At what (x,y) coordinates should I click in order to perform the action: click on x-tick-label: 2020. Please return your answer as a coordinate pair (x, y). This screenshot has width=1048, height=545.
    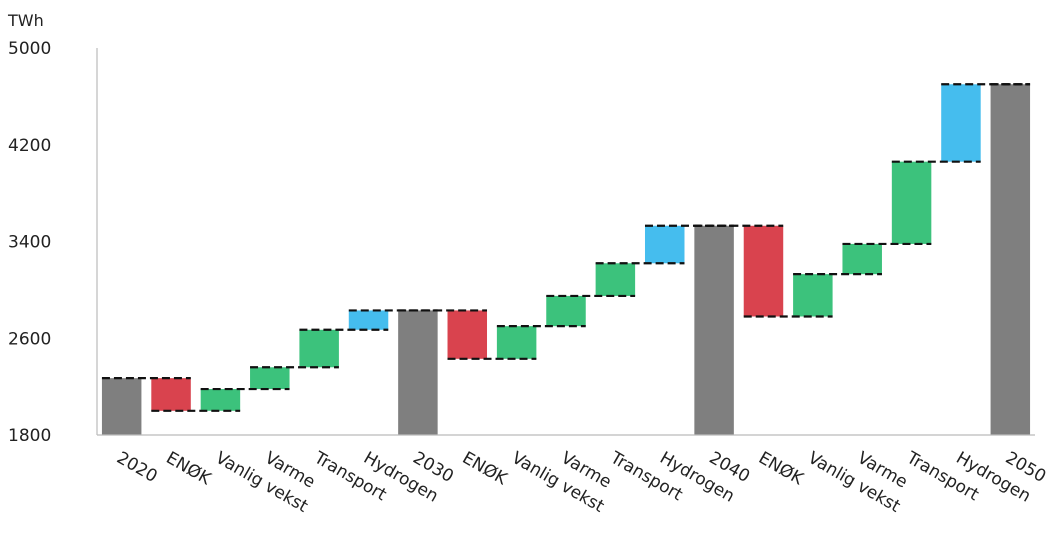
    Looking at the image, I should click on (136, 467).